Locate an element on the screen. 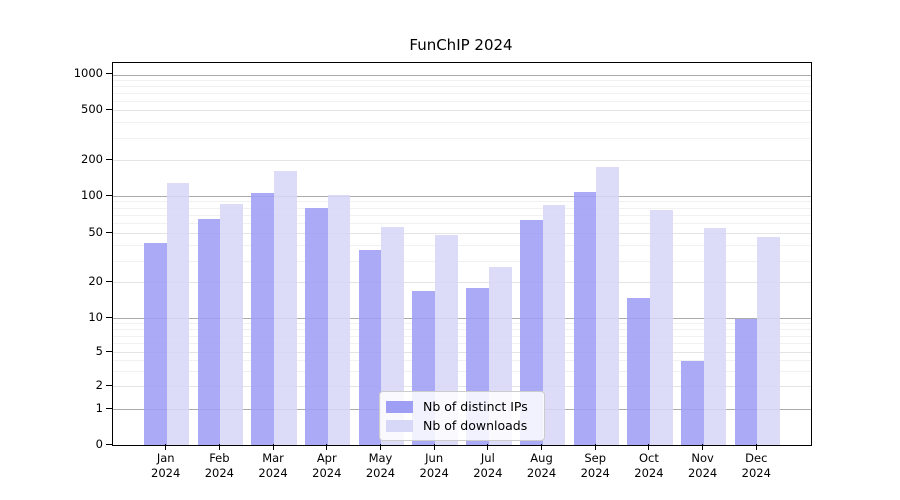  bar-downloads-nov is located at coordinates (715, 336).